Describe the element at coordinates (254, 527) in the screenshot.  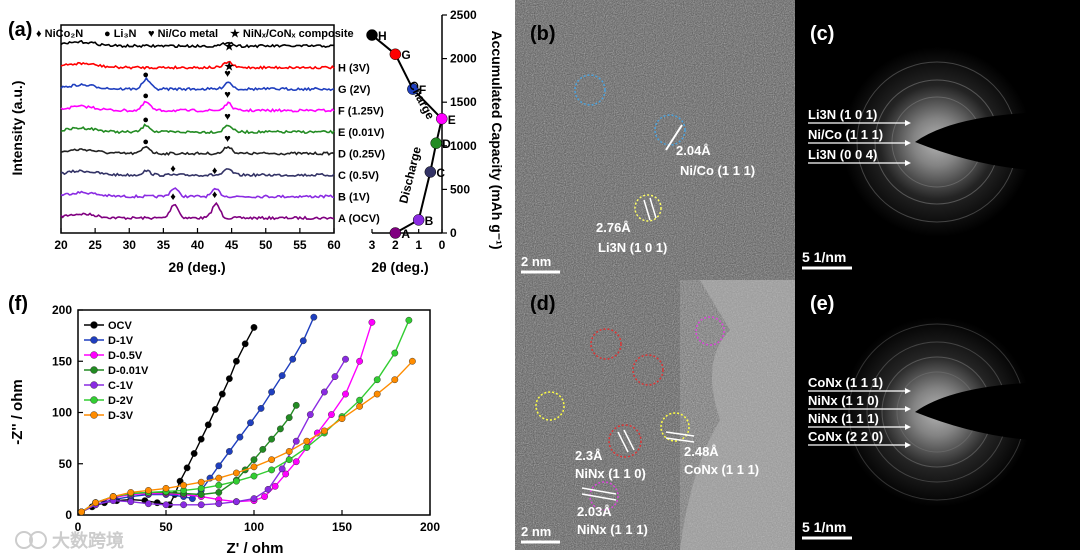
I see `eis-xtick-label-2: 100` at that location.